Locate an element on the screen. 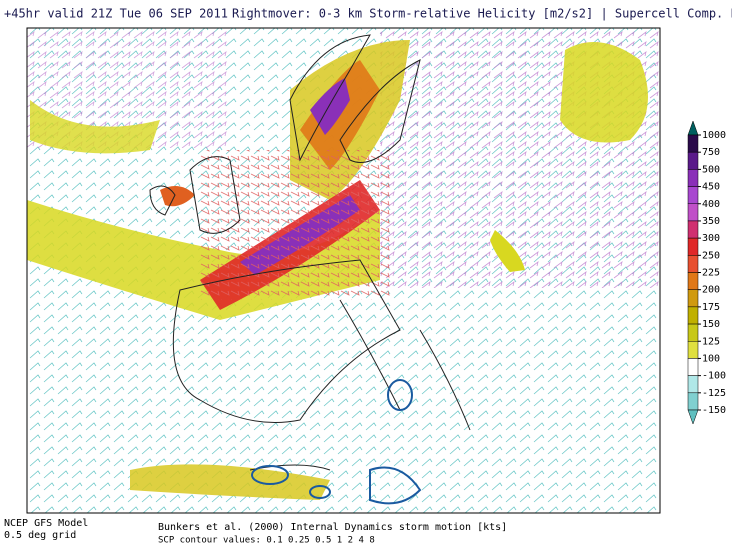 The height and width of the screenshot is (544, 732). colorbar-label: 750 is located at coordinates (711, 152).